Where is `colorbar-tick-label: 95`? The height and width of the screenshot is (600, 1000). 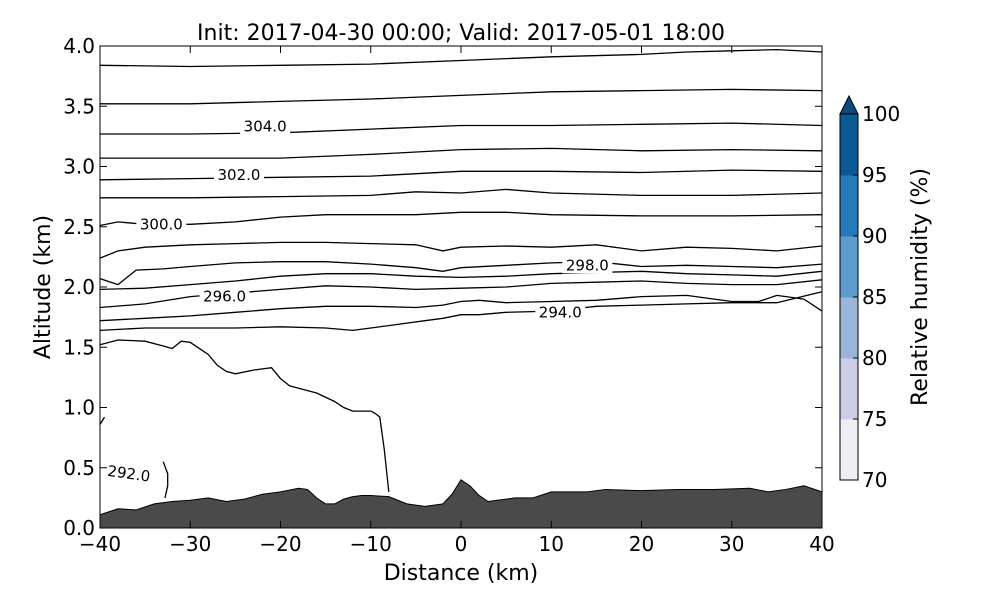 colorbar-tick-label: 95 is located at coordinates (874, 175).